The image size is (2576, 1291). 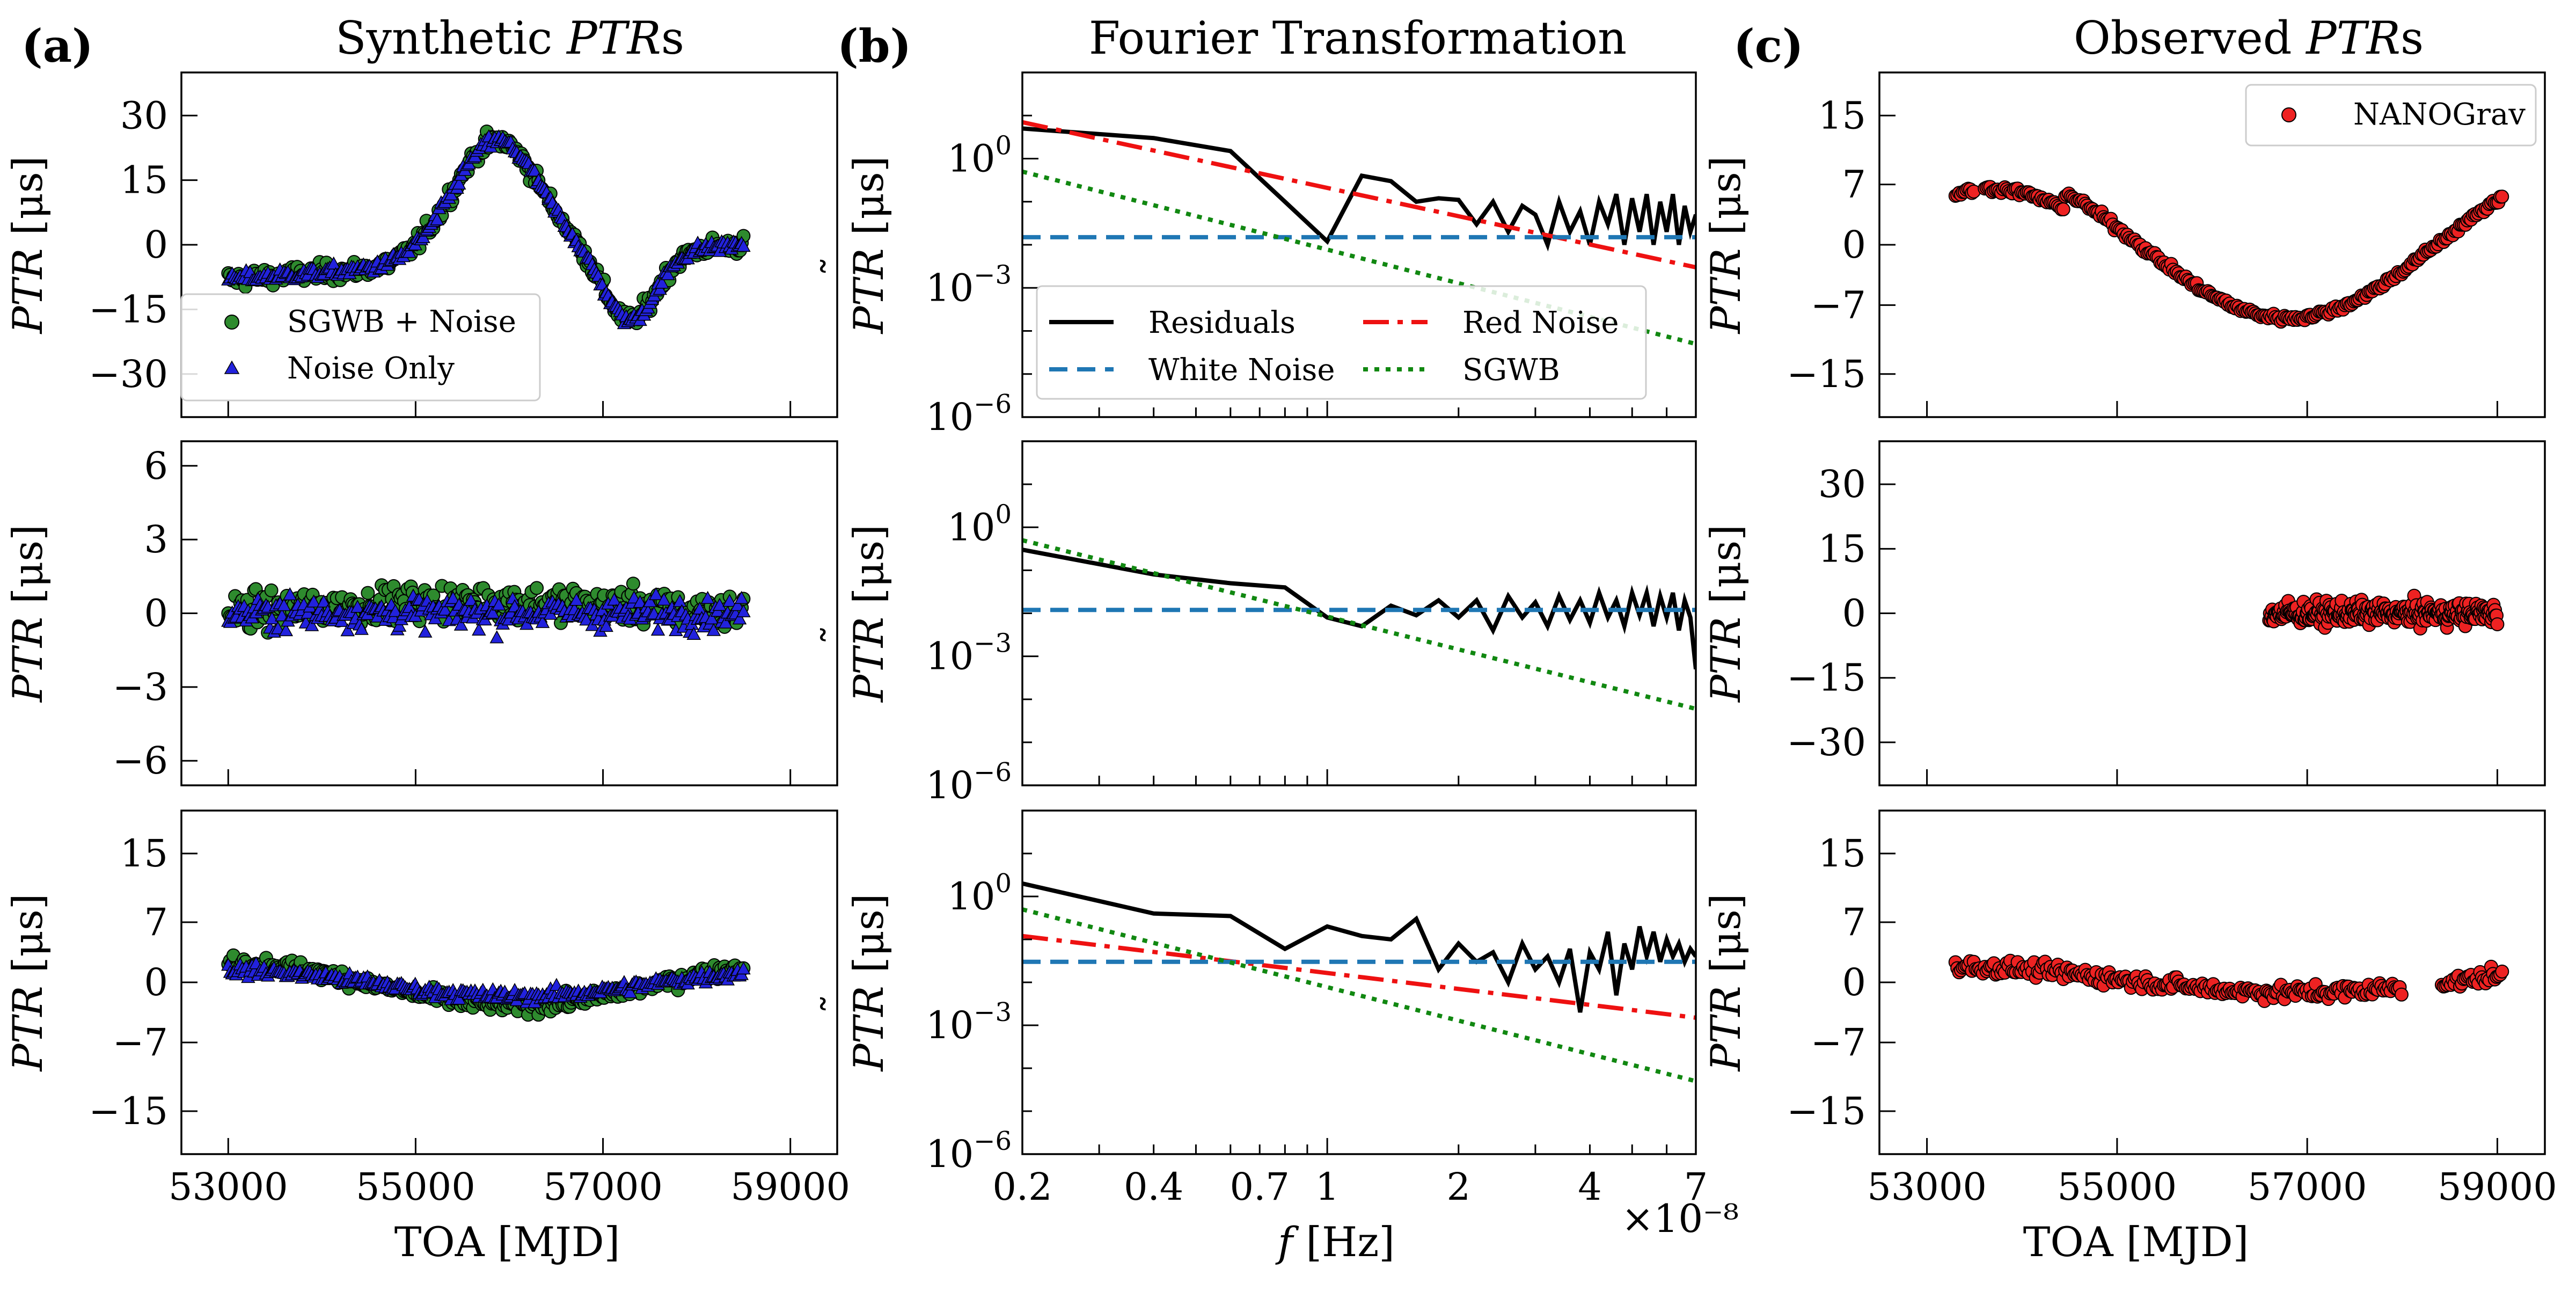 What do you see at coordinates (28, 983) in the screenshot?
I see `ylabel-a3: PTR [μs]` at bounding box center [28, 983].